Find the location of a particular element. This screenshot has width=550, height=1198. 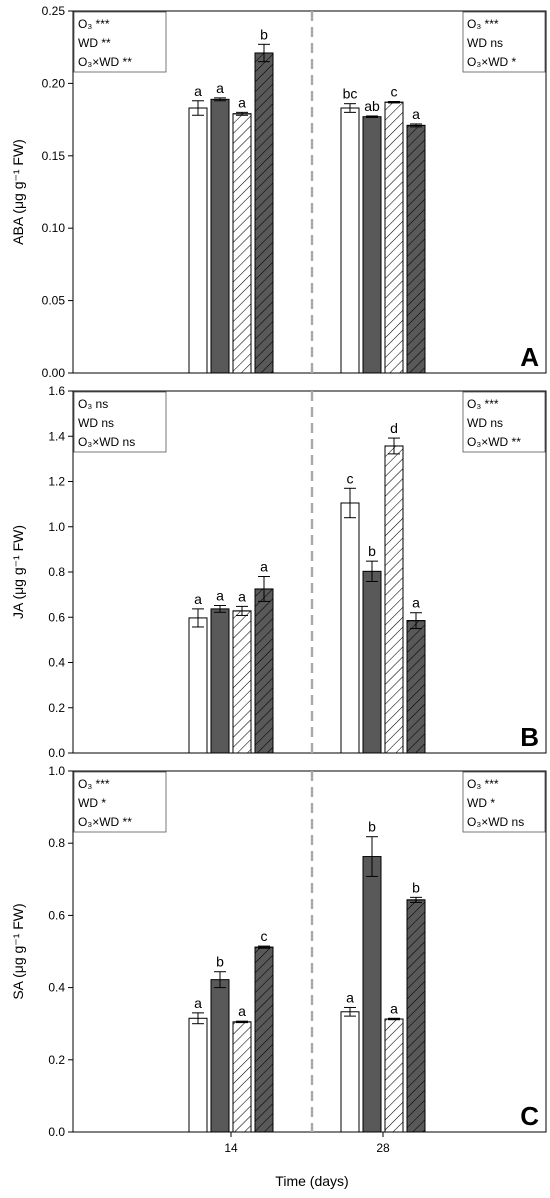

x-axis-title: Time (days) is located at coordinates (311, 1181).